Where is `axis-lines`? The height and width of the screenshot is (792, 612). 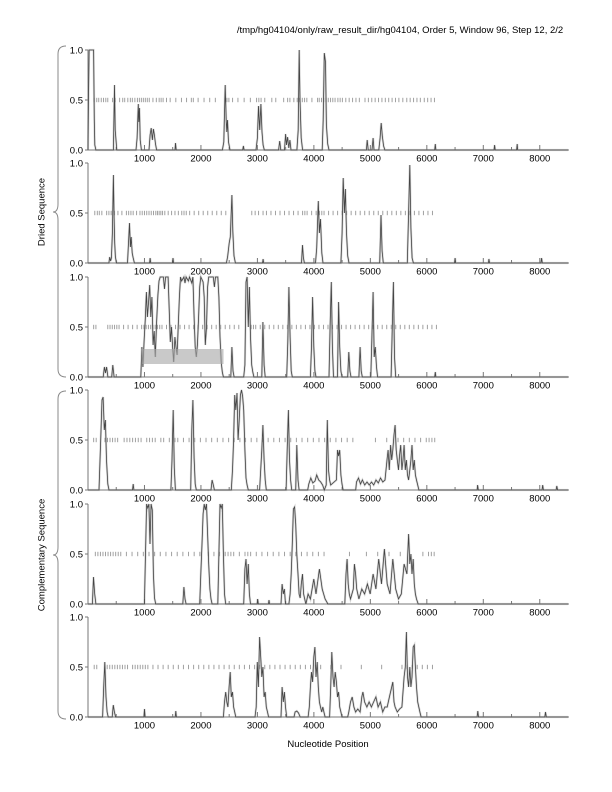
axis-lines is located at coordinates (328, 667).